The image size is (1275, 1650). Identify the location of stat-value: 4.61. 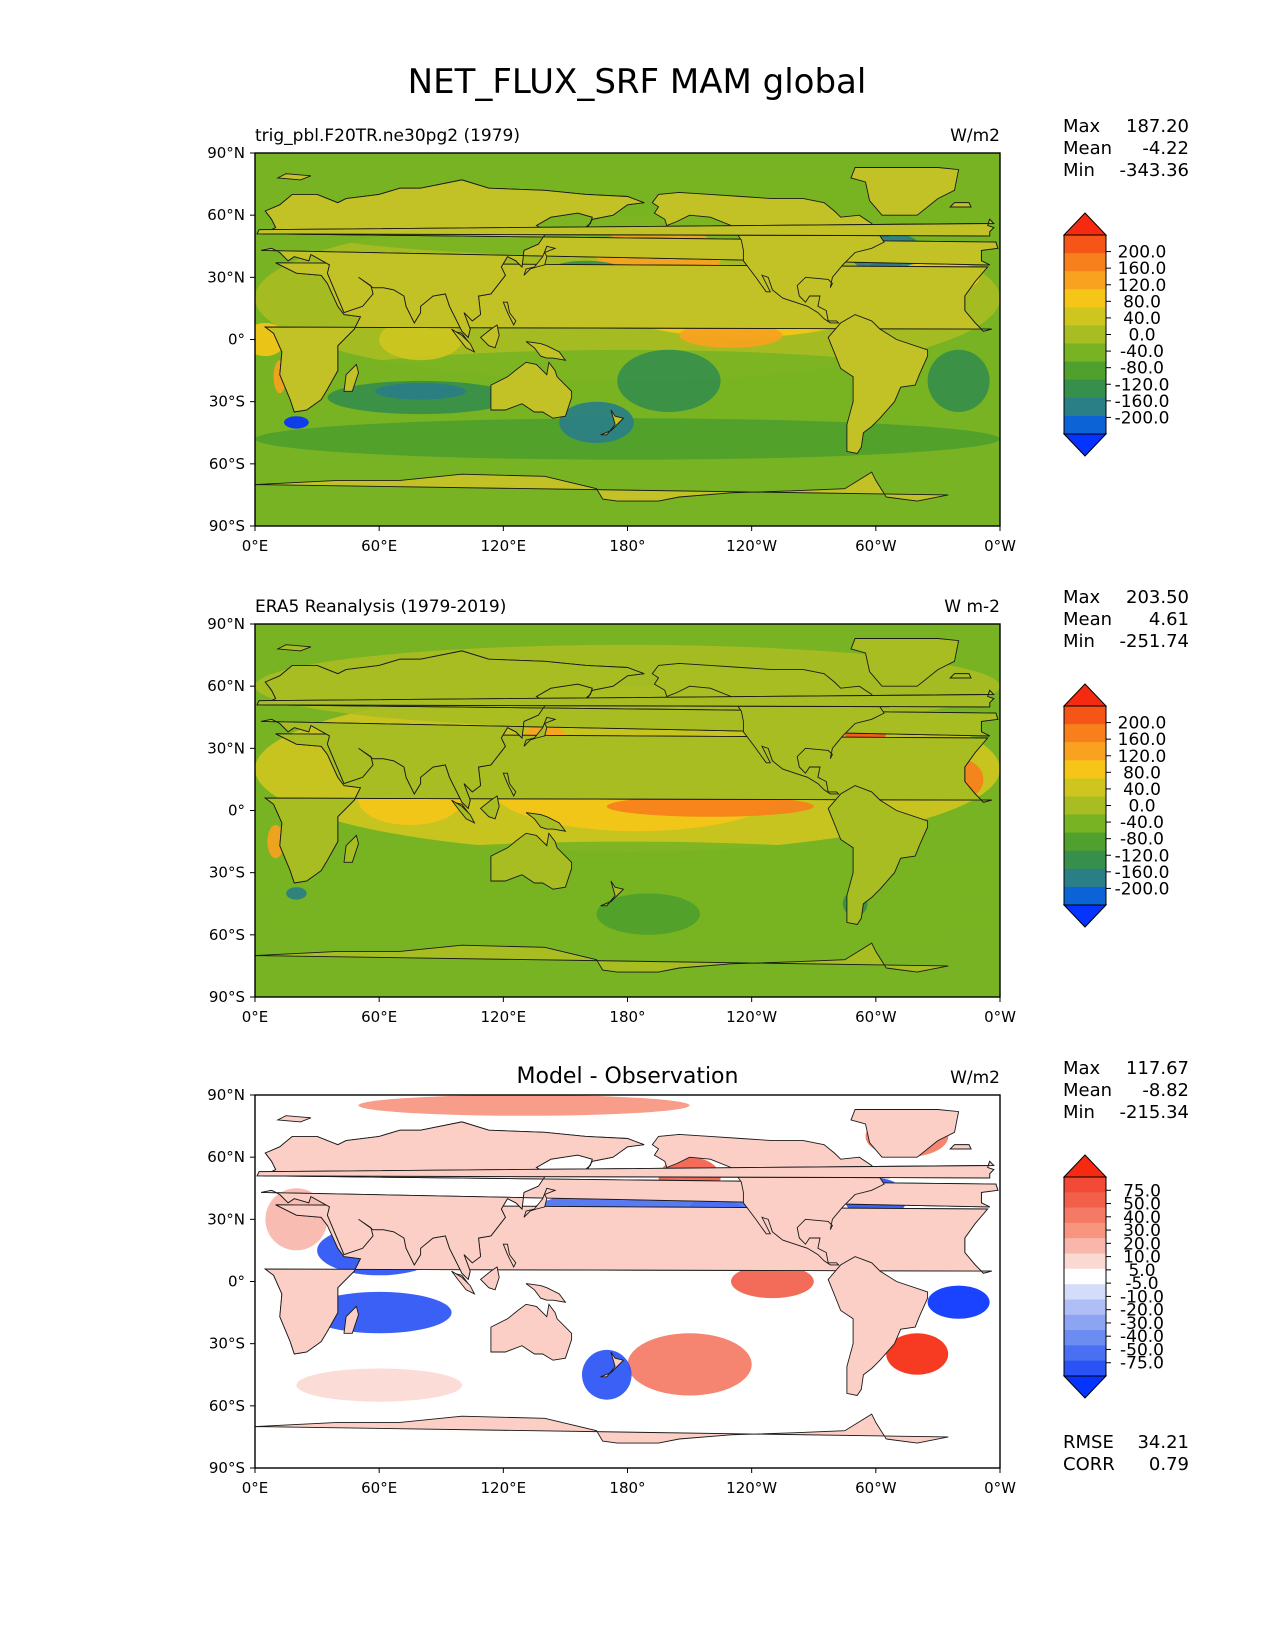
(1169, 619).